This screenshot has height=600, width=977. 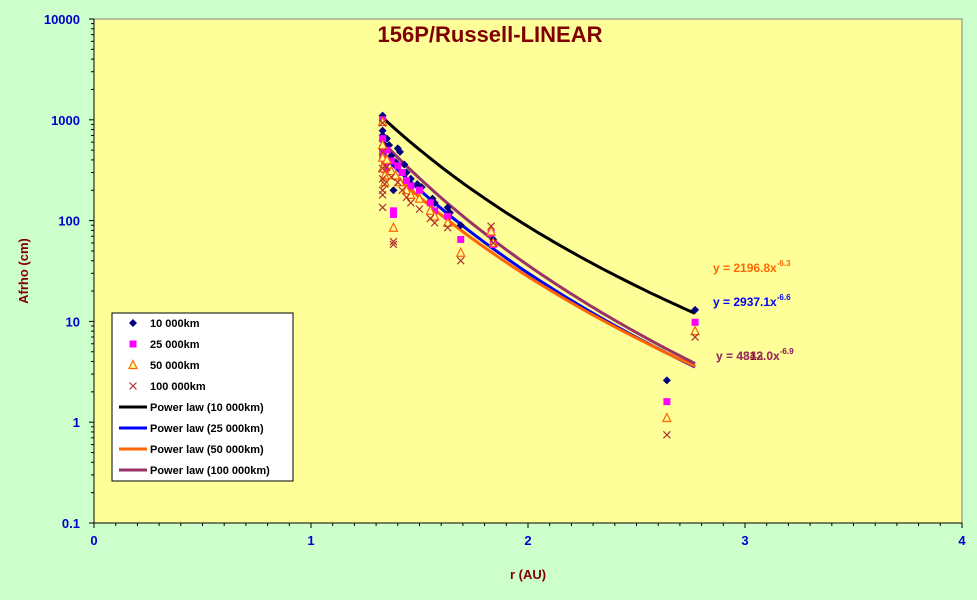 What do you see at coordinates (76, 422) in the screenshot?
I see `y-tick-label: 1` at bounding box center [76, 422].